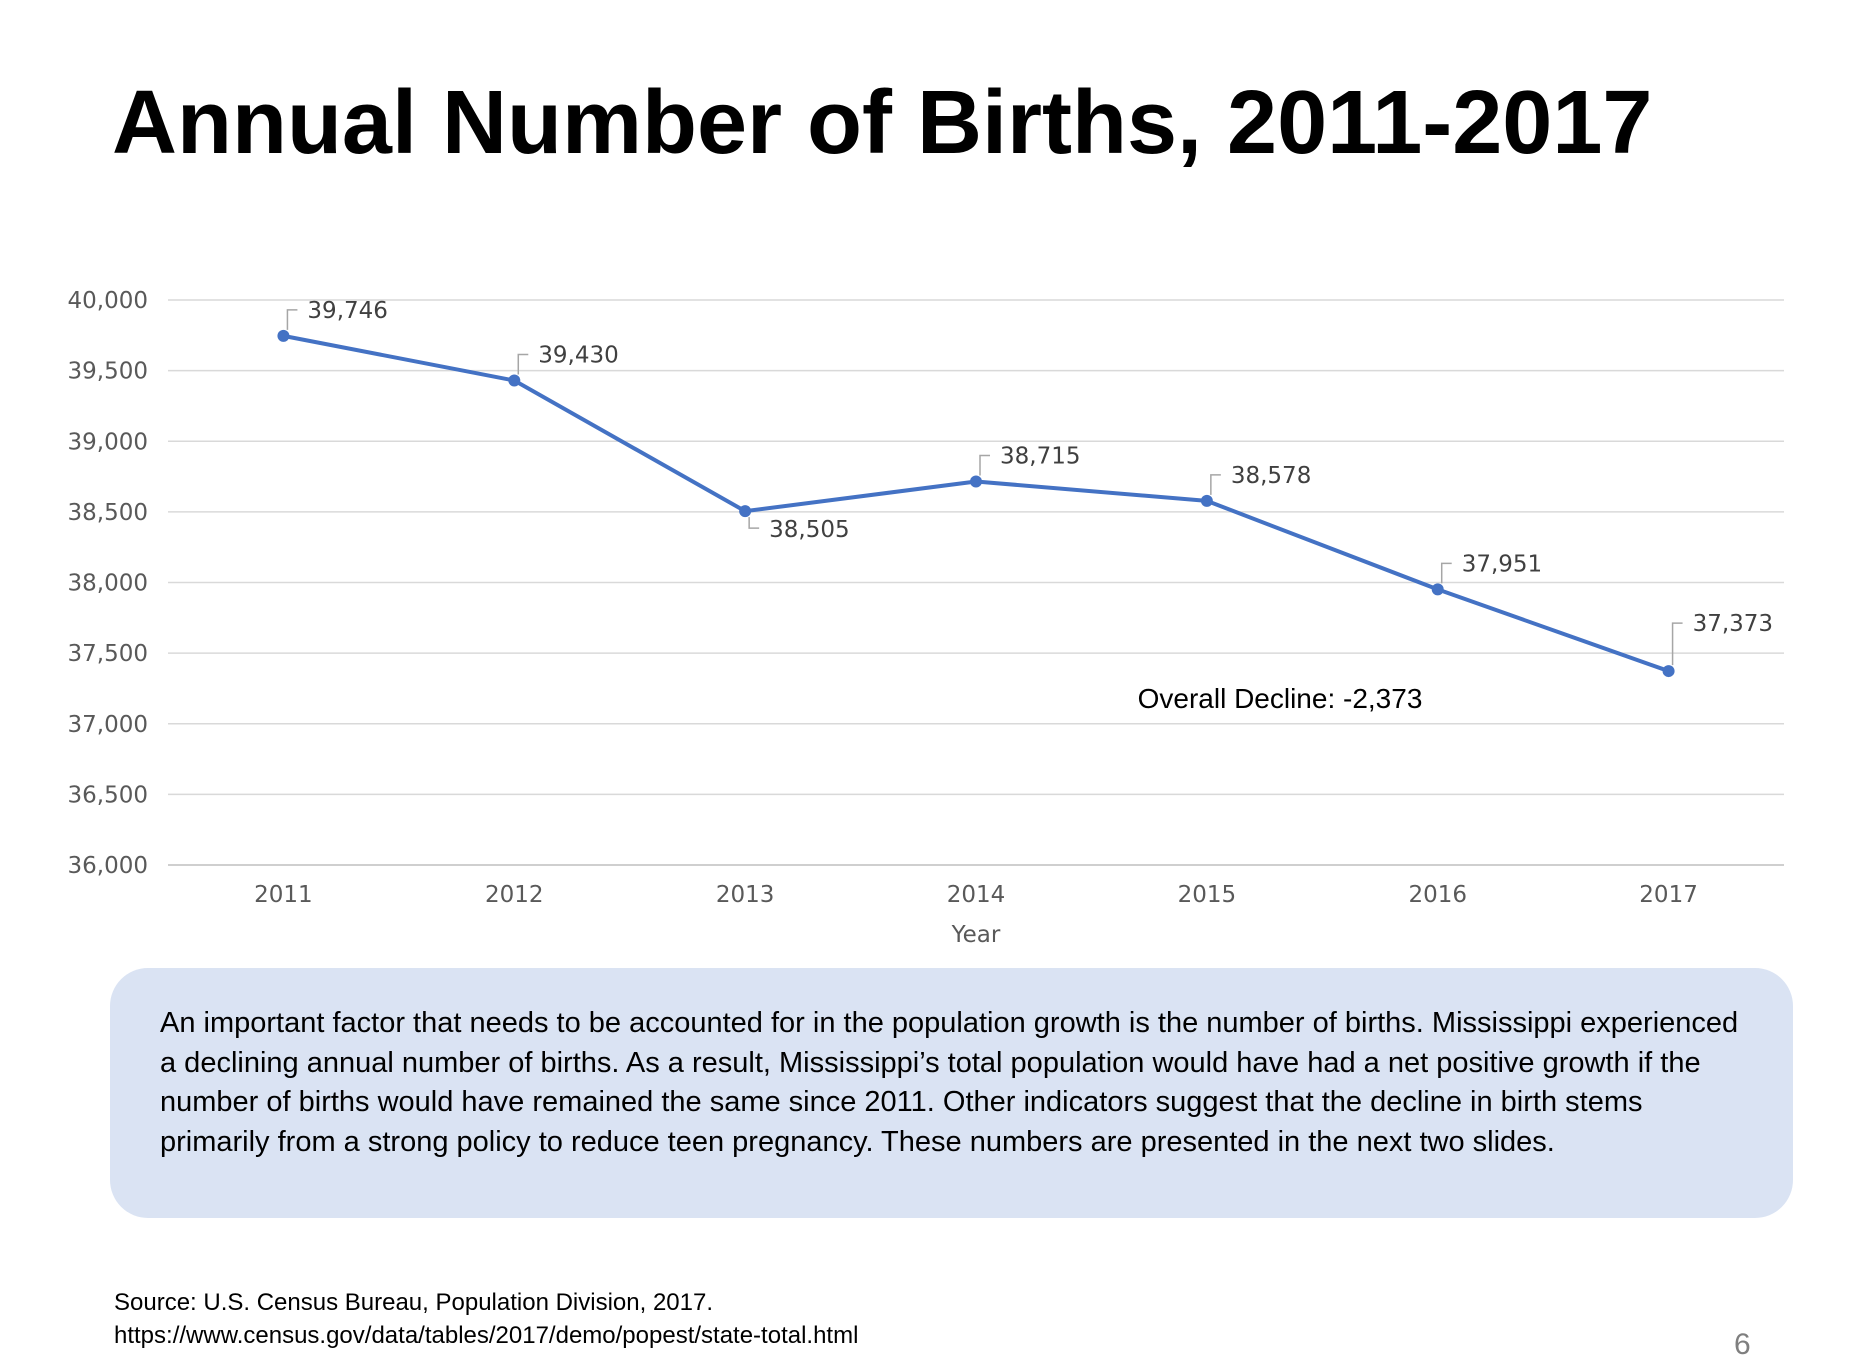 This screenshot has width=1852, height=1368. I want to click on y-tick-label: 39,500, so click(108, 372).